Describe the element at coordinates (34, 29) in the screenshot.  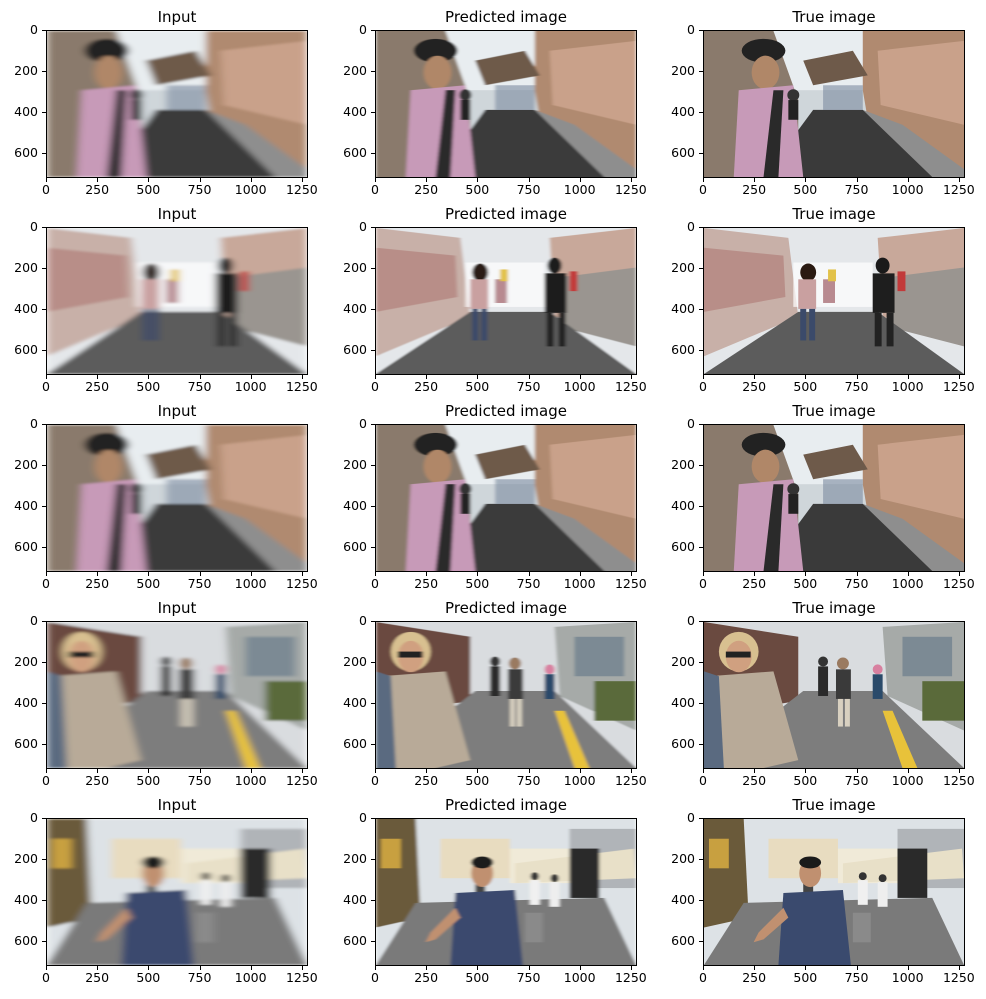
I see `y-tick-label: 0` at that location.